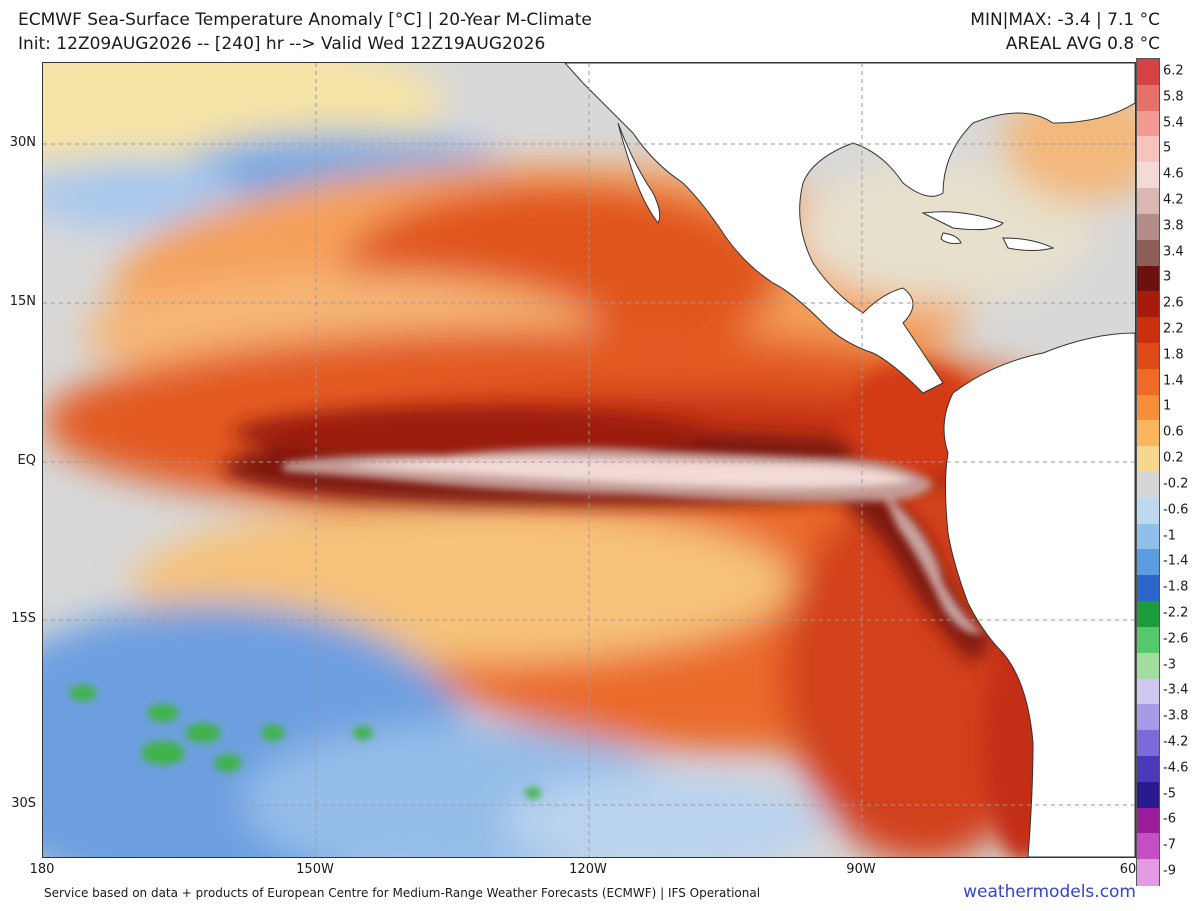  What do you see at coordinates (1176, 561) in the screenshot?
I see `colorbar-tick-label: -1.4` at bounding box center [1176, 561].